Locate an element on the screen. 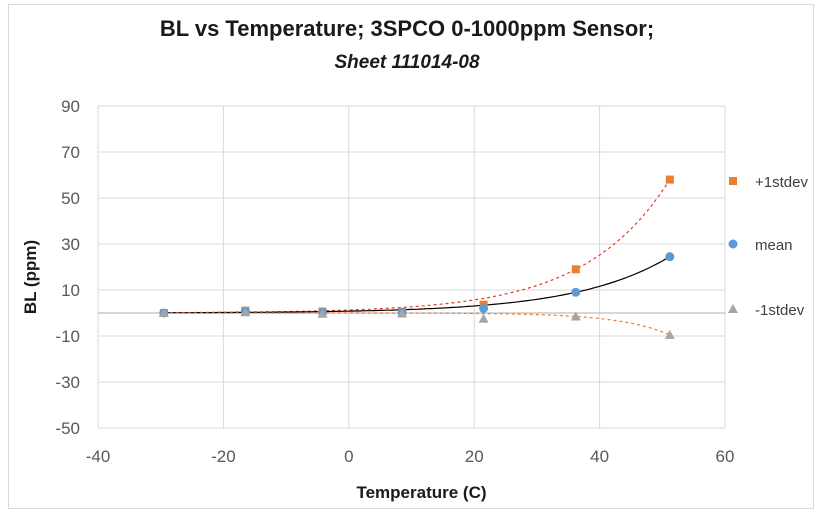 The image size is (814, 513). legend-label-+1stdev: +1stdev is located at coordinates (781, 182).